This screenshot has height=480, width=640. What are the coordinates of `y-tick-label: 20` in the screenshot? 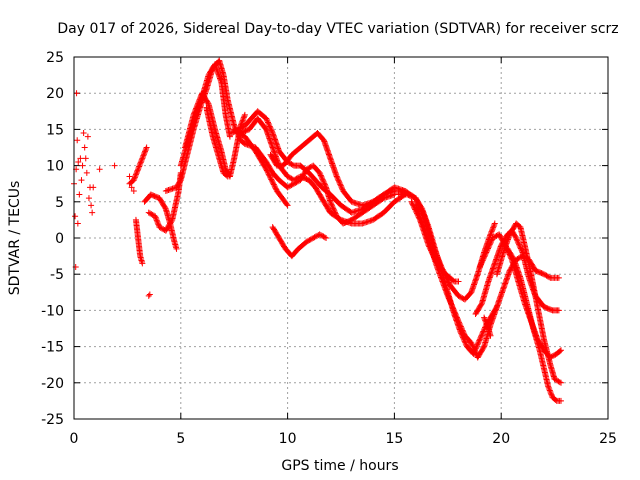 It's located at (55, 94).